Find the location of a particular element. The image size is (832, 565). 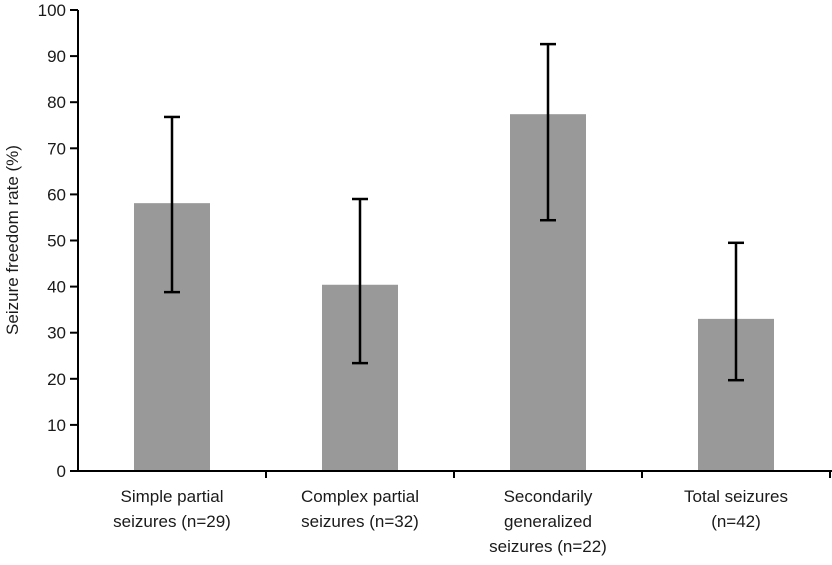

y-tick-label: 100 is located at coordinates (52, 10).